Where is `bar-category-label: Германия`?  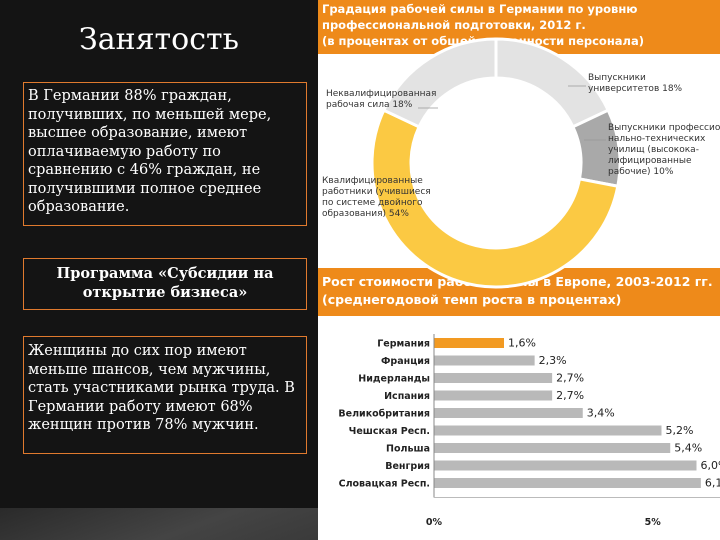
bar-category-label: Германия is located at coordinates (403, 344).